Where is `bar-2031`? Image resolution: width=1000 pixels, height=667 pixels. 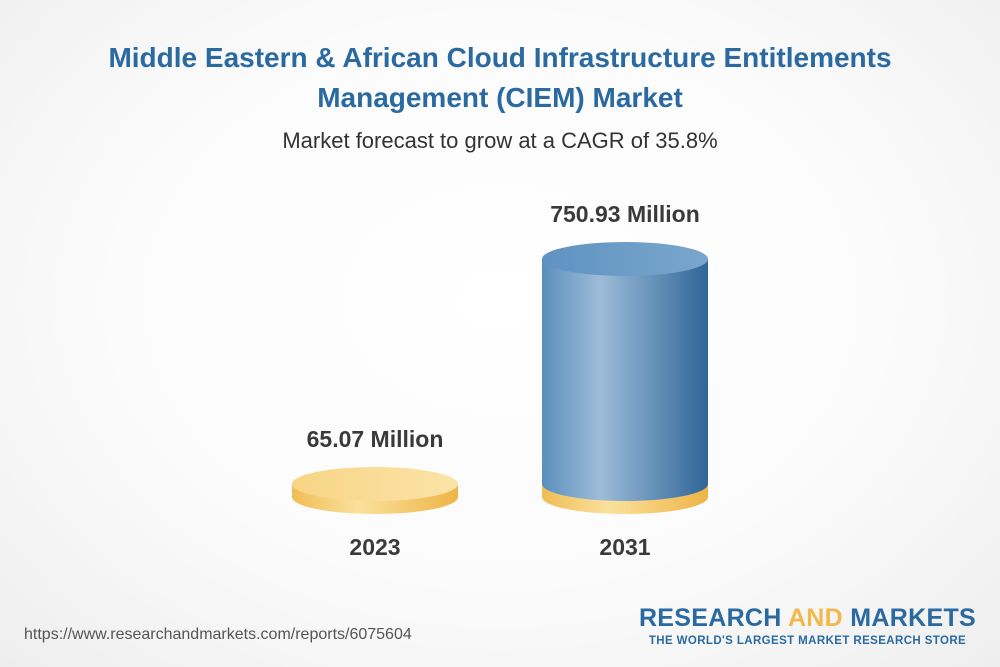 bar-2031 is located at coordinates (625, 378).